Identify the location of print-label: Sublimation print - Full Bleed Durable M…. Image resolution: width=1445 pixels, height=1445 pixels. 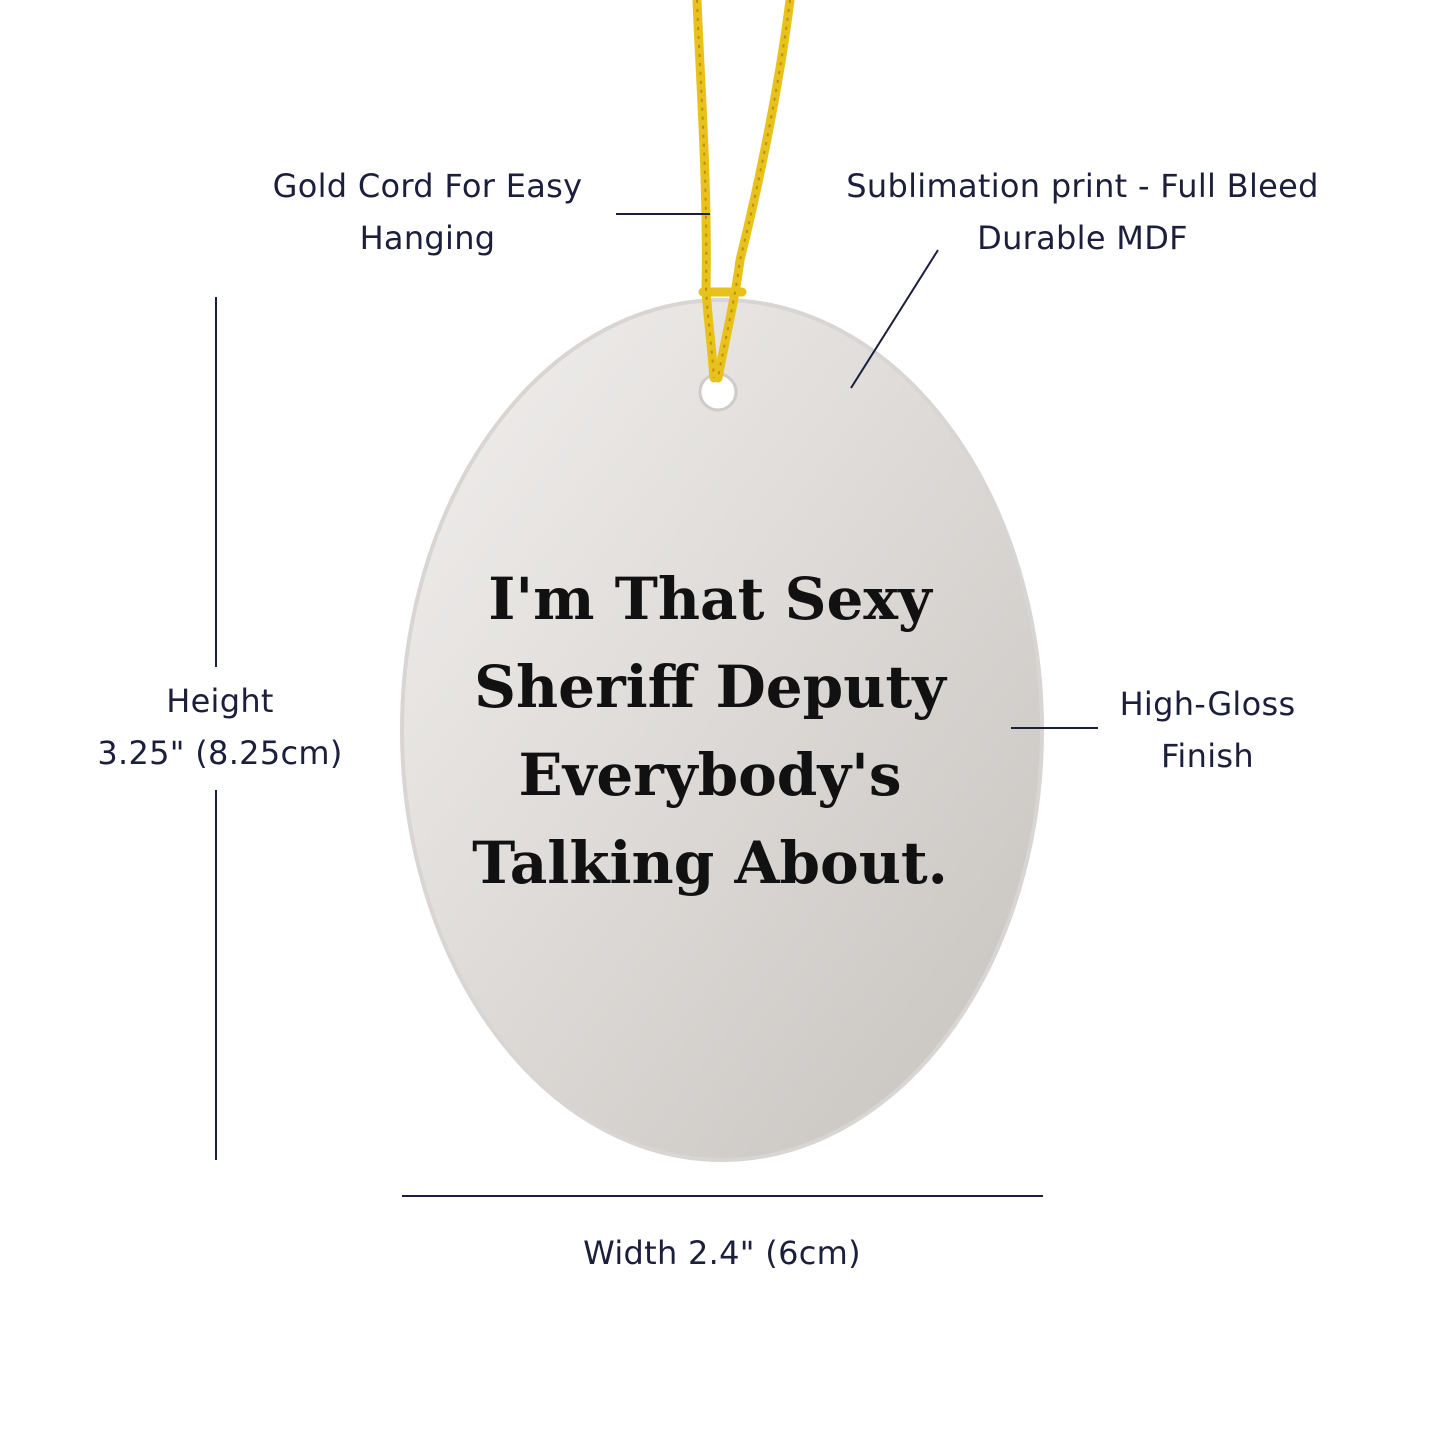
(1082, 212).